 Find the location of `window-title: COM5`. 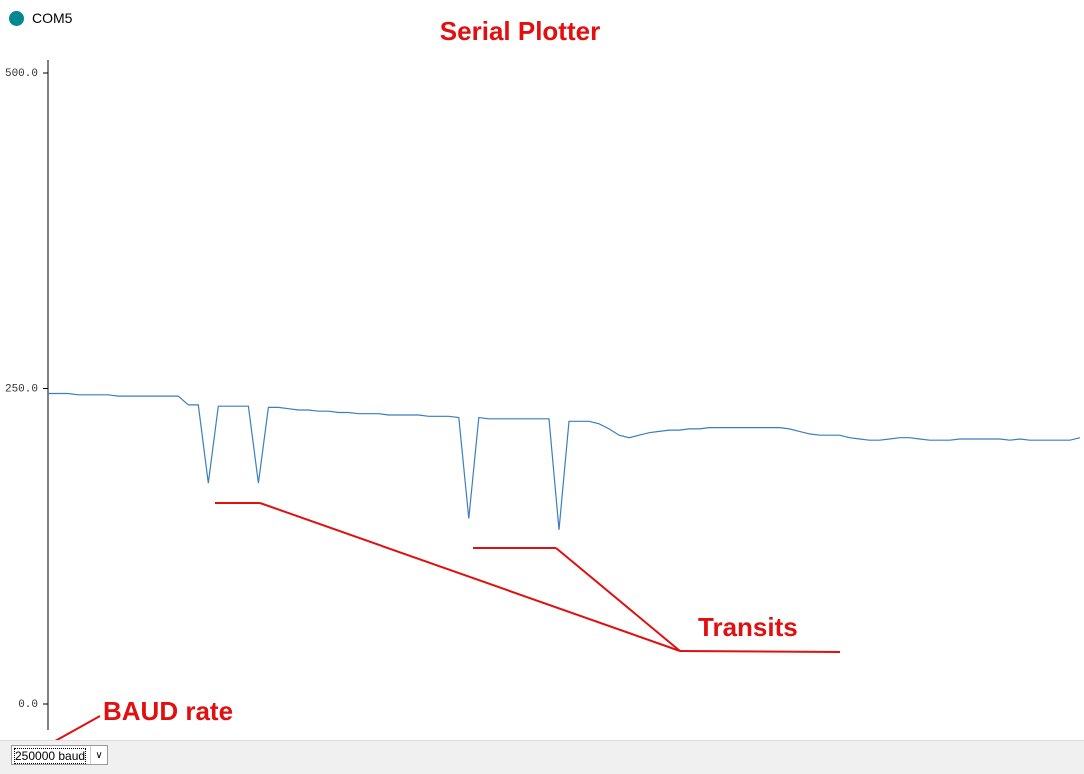

window-title: COM5 is located at coordinates (52, 18).